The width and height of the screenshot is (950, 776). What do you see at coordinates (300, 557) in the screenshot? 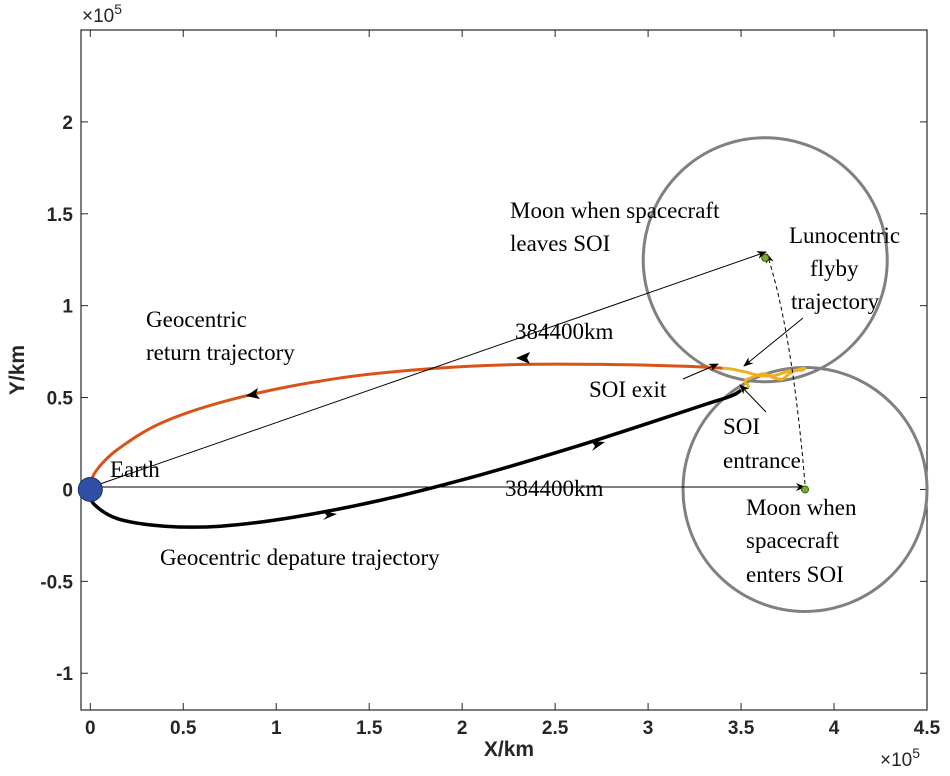
I see `departure-label: Geocentric depature trajectory` at bounding box center [300, 557].